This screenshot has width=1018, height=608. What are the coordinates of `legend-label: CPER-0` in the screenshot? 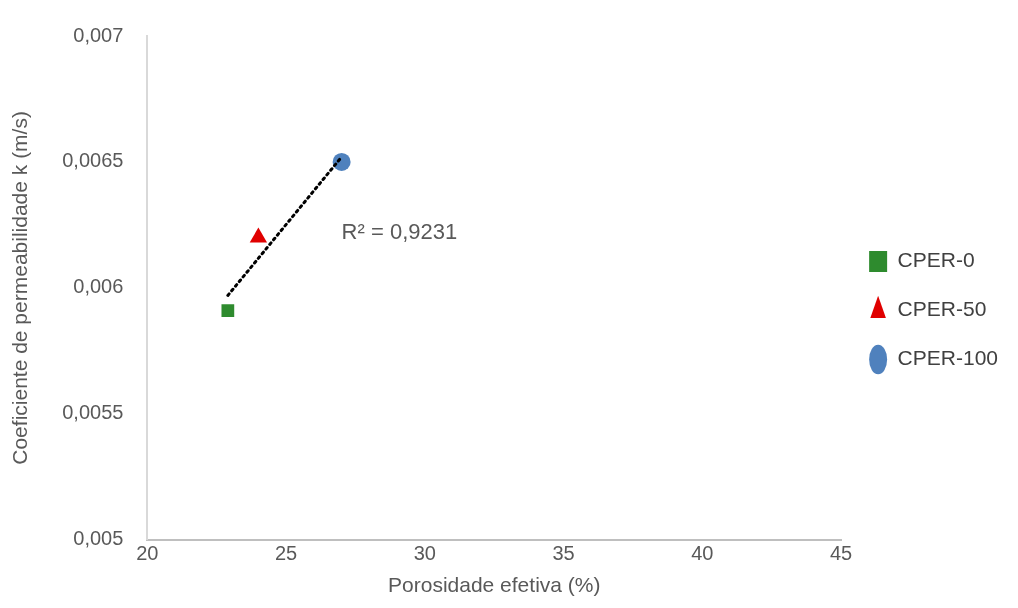 It's located at (936, 260).